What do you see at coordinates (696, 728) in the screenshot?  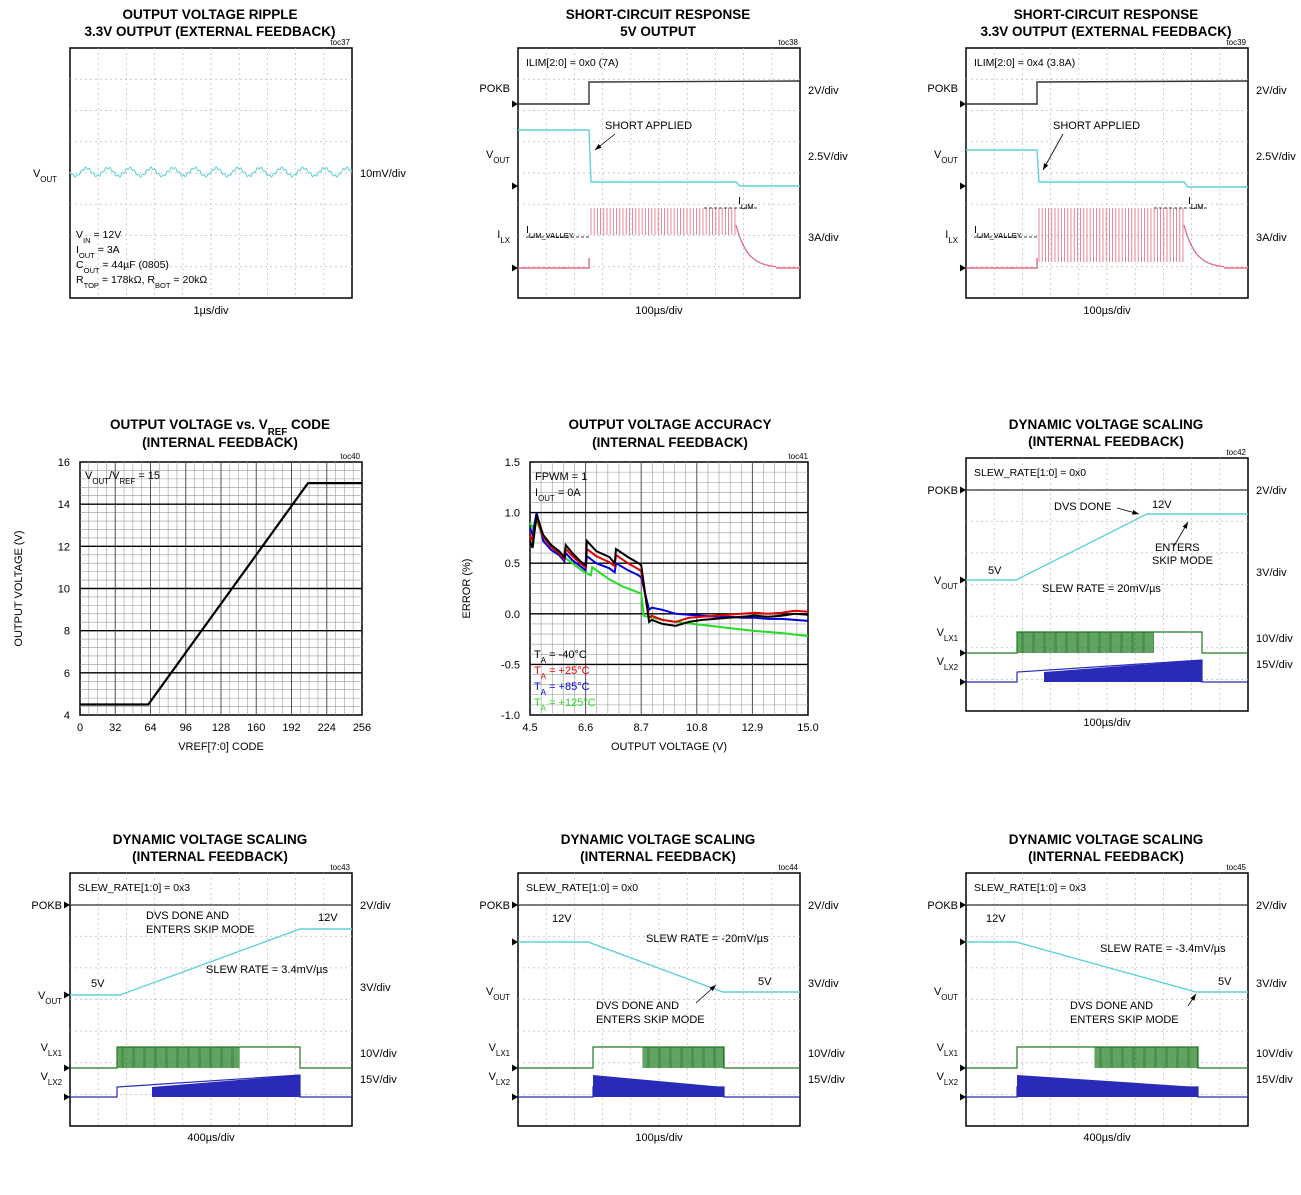 I see `x-tick-label: 10.8` at bounding box center [696, 728].